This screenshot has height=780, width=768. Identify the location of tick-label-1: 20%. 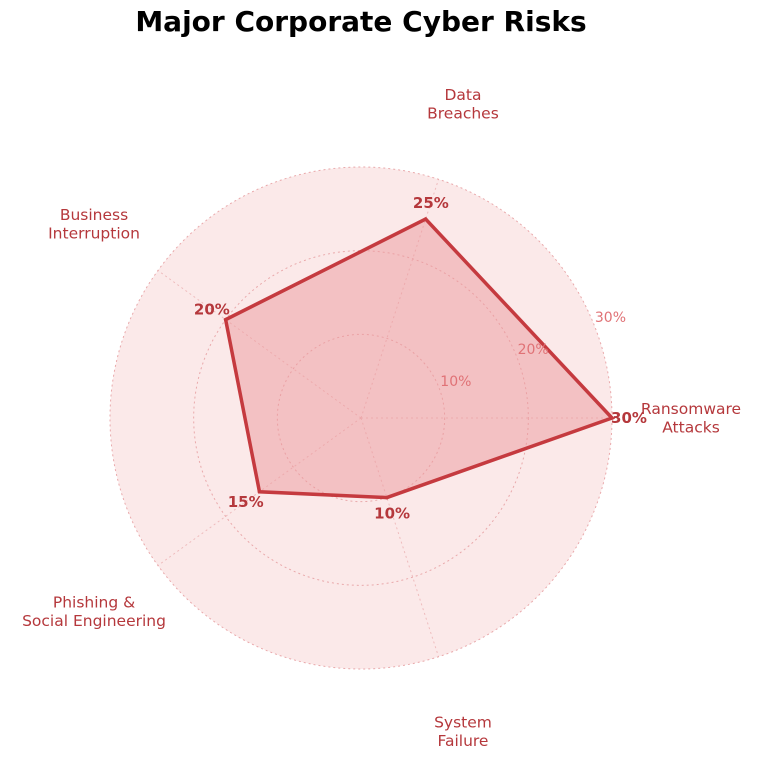
(533, 350).